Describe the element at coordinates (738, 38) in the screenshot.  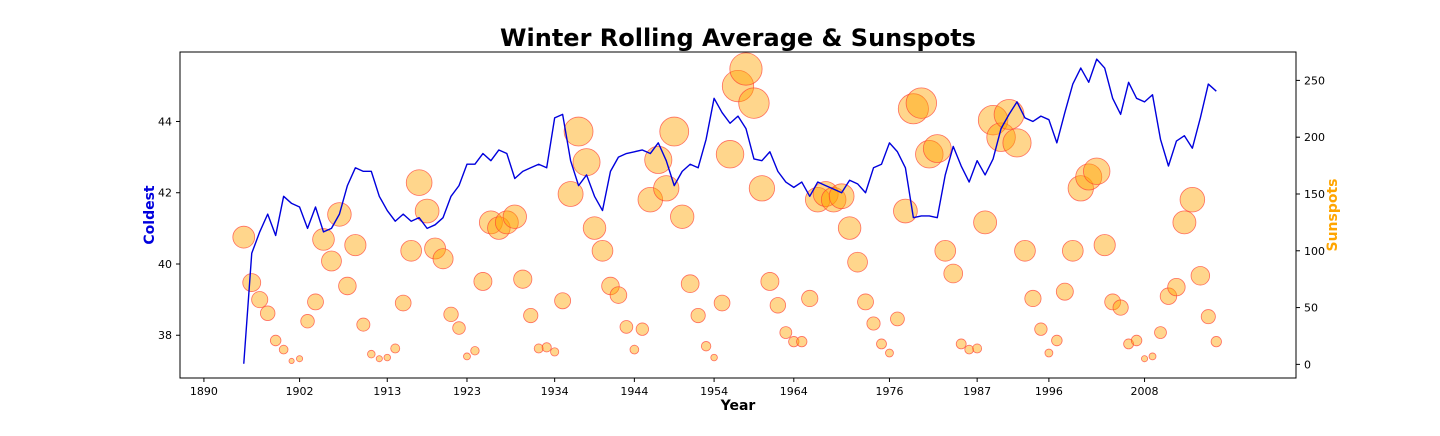
I see `chart-title: Winter Rolling Average & Sunspots` at that location.